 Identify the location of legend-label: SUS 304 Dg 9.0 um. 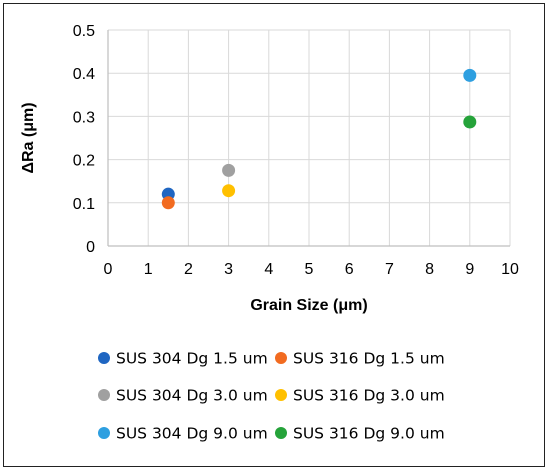
(192, 434).